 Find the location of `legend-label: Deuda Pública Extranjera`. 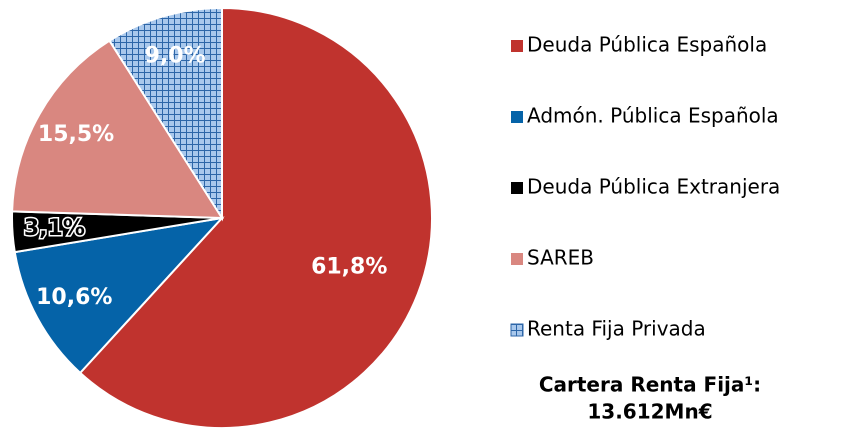

legend-label: Deuda Pública Extranjera is located at coordinates (653, 187).